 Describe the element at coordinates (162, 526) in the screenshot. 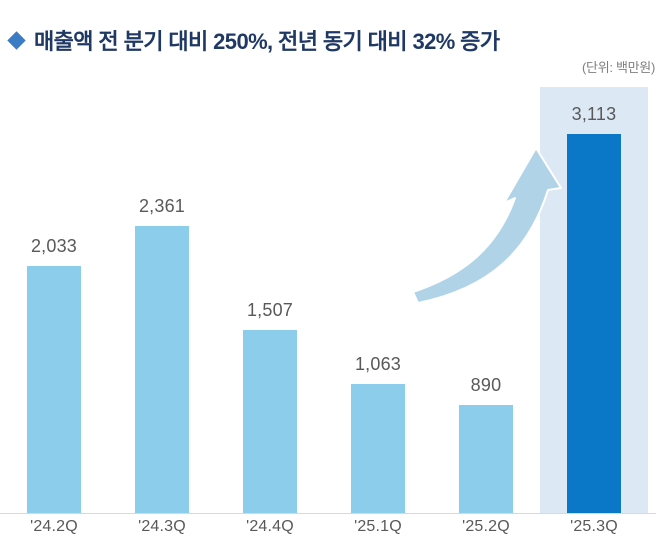

I see `x-tick-label: '24.3Q` at that location.